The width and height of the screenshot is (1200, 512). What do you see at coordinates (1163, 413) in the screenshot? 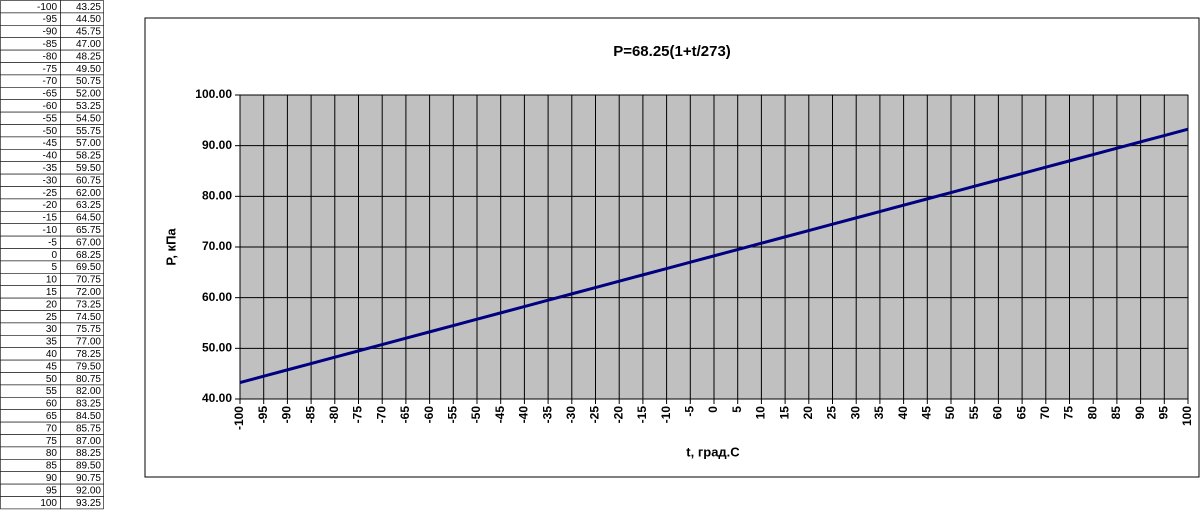
I see `x-tick-label: 95` at bounding box center [1163, 413].